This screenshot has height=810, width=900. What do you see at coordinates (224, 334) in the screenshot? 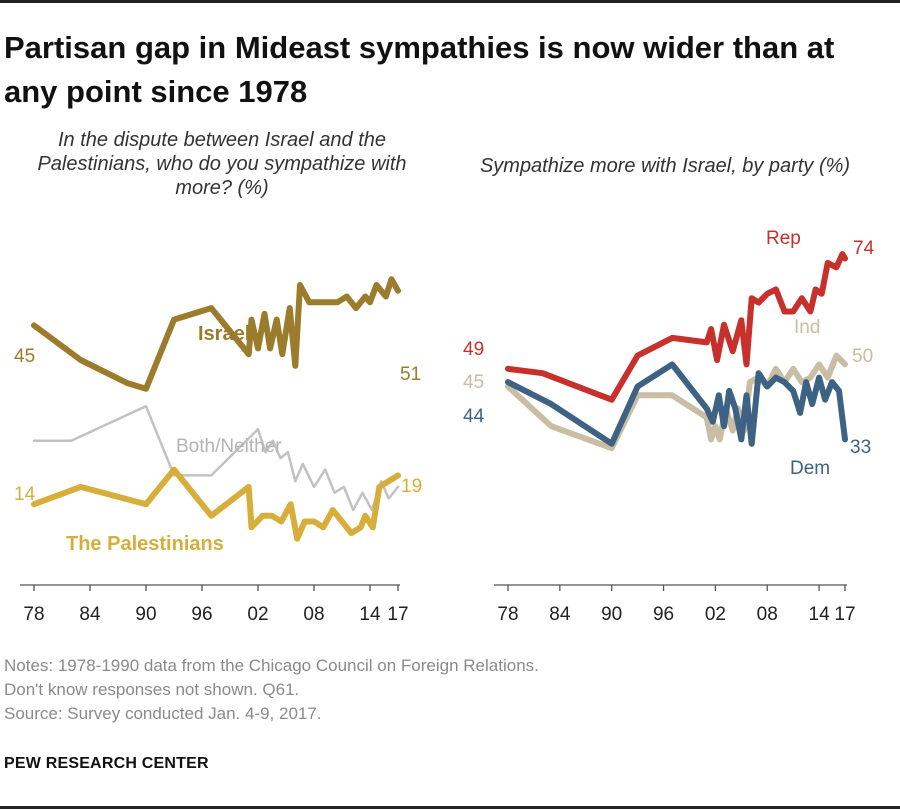
I see `series-label-israel: Israel` at bounding box center [224, 334].